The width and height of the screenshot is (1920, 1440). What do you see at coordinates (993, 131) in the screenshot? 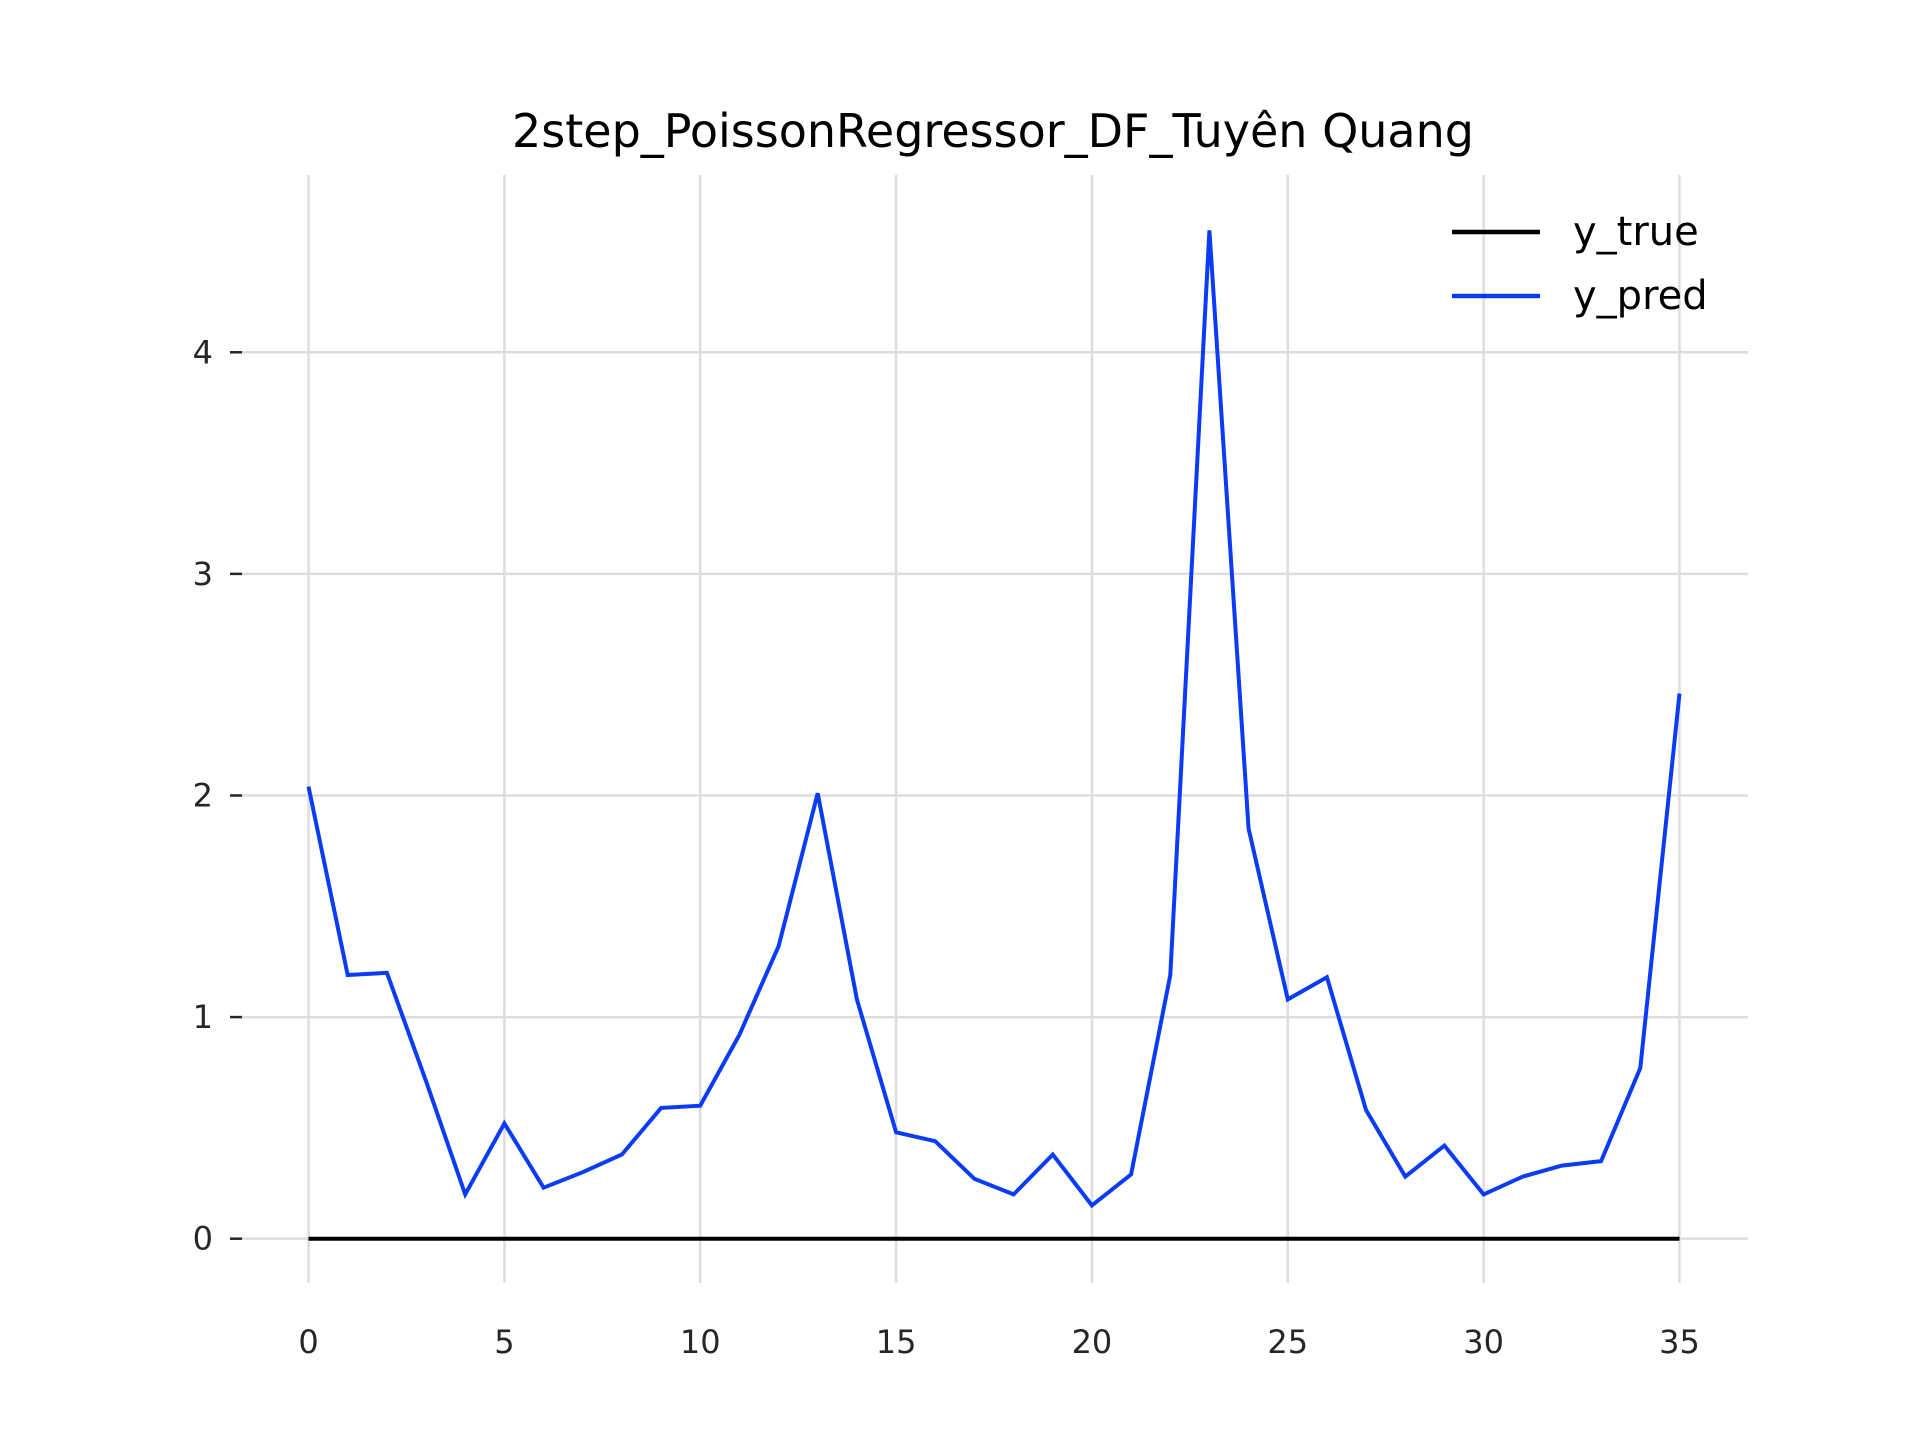
I see `chart-title: 2step_PoissonRegressor_DF_Tuyên Quang` at bounding box center [993, 131].